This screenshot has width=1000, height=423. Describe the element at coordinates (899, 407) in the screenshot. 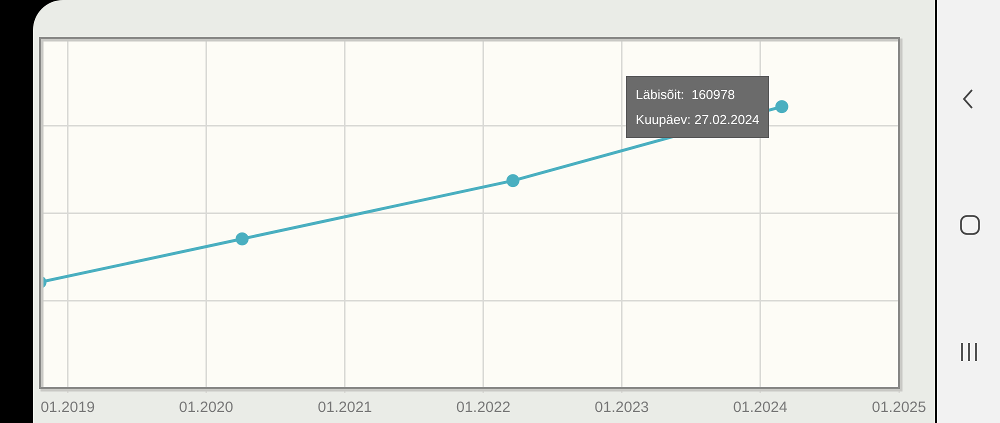

I see `x-tick-label: 01.2025` at that location.